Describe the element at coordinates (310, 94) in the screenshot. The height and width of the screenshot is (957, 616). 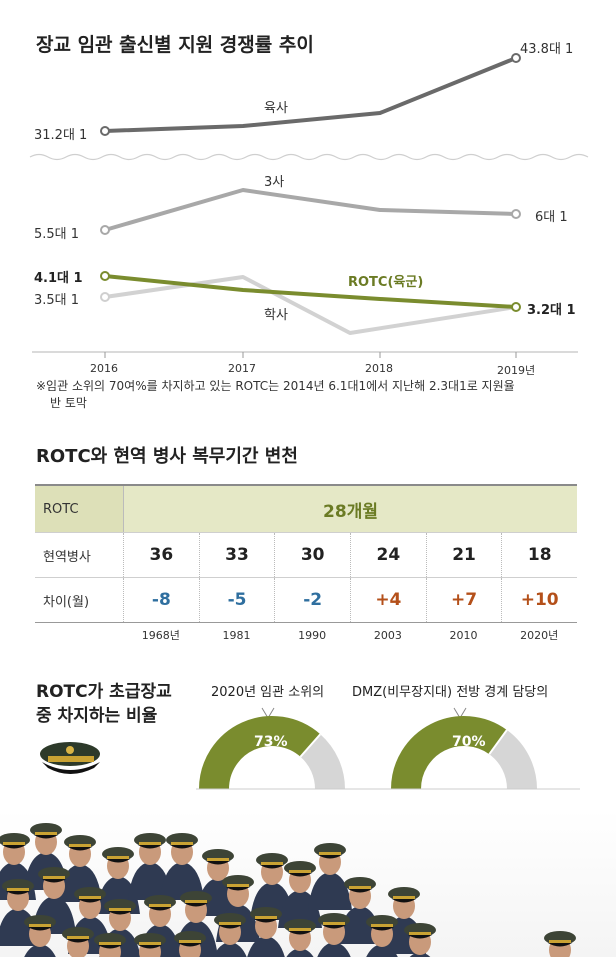
I see `series-line-yuksa` at that location.